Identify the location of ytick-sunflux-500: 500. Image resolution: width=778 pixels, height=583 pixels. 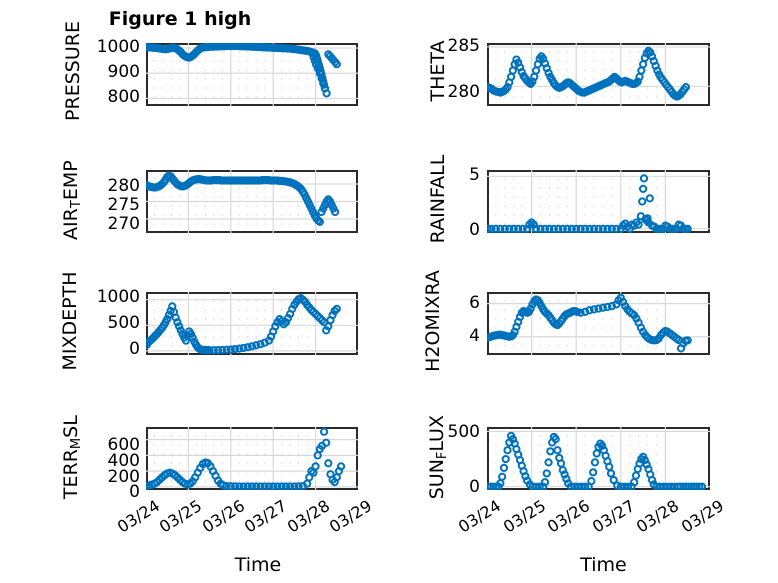
(463, 432).